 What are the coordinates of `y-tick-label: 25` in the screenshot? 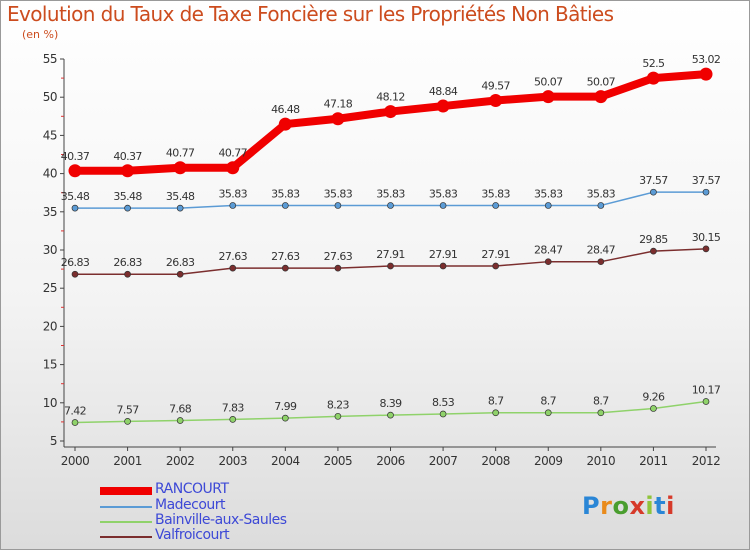 It's located at (50, 288).